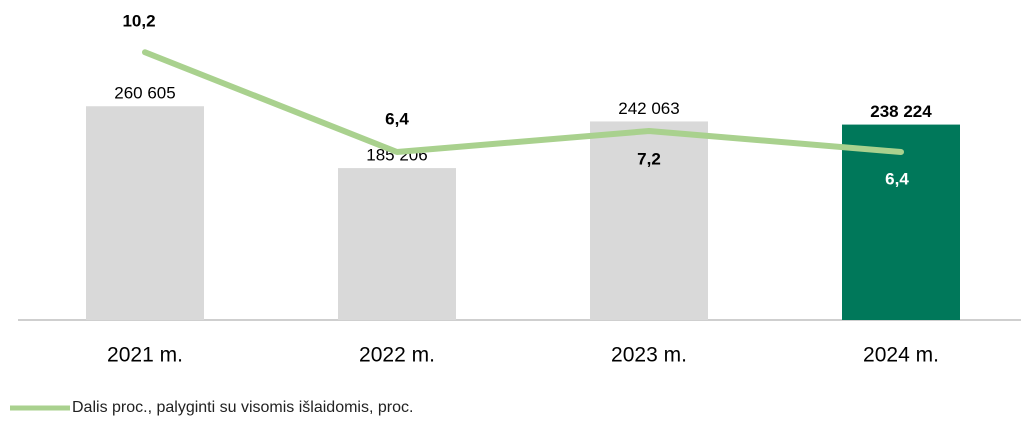 The image size is (1021, 427). I want to click on line-value-label: 10,2, so click(138, 21).